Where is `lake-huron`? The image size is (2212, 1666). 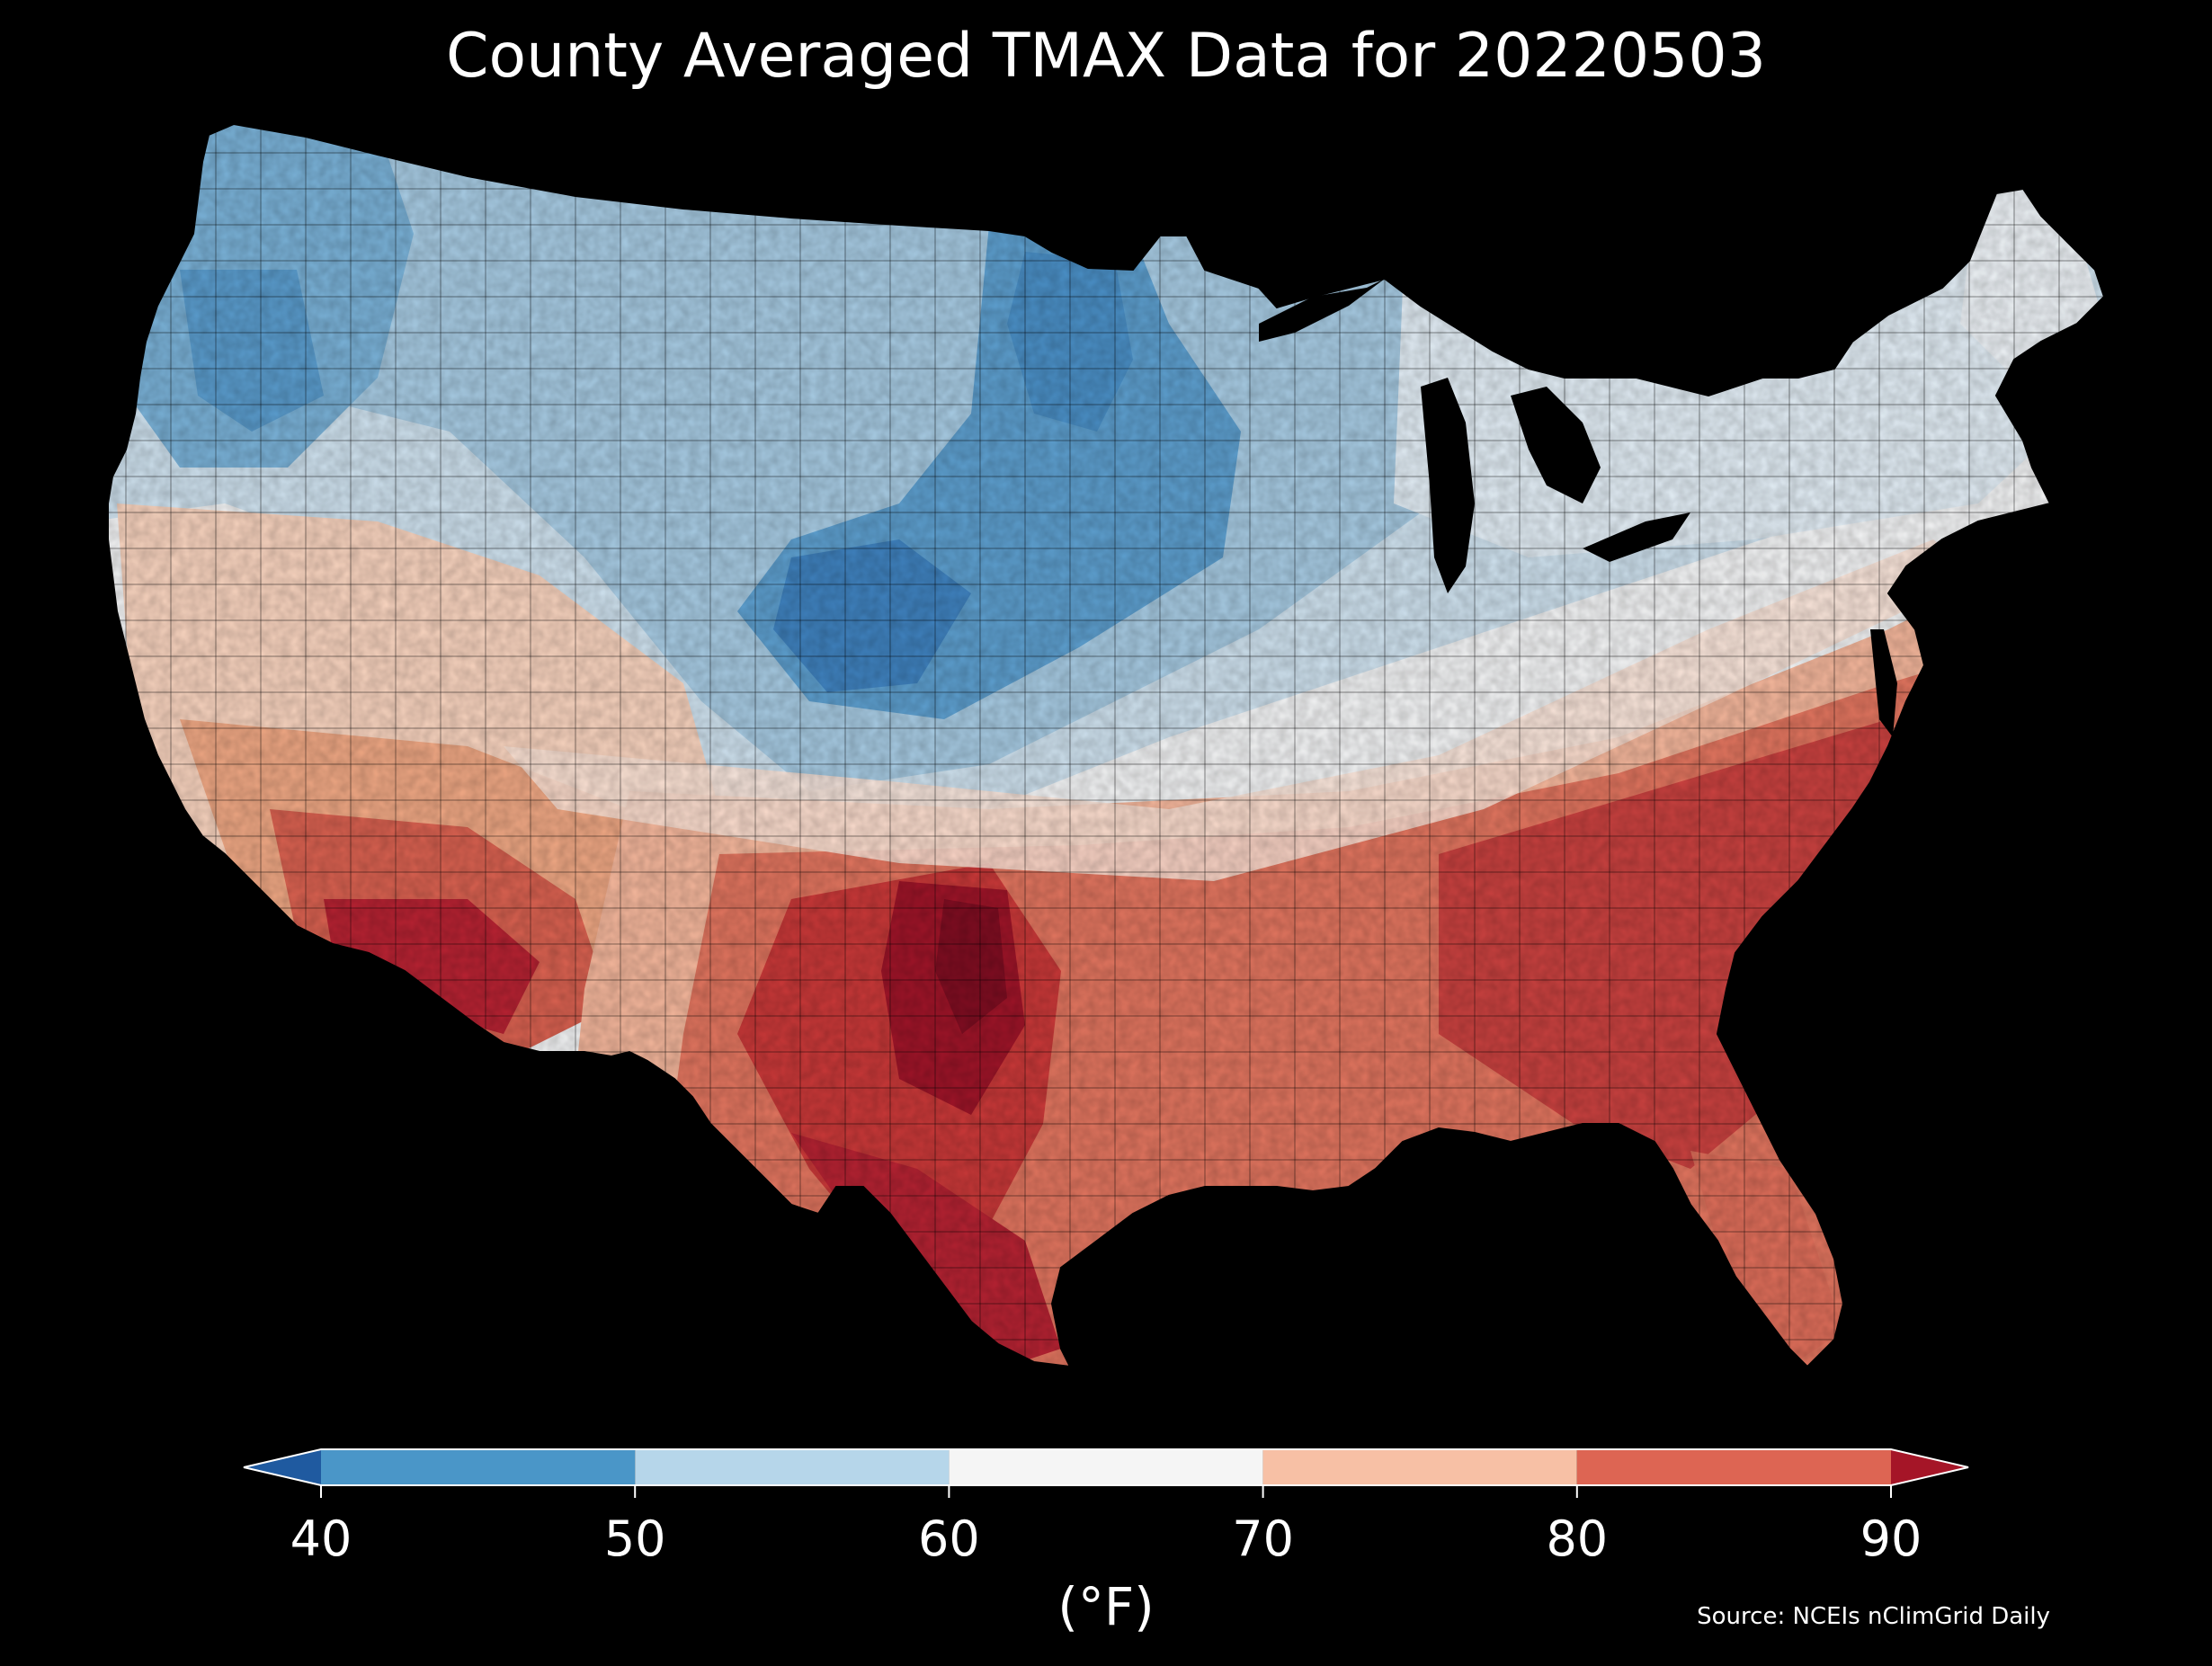 lake-huron is located at coordinates (1556, 445).